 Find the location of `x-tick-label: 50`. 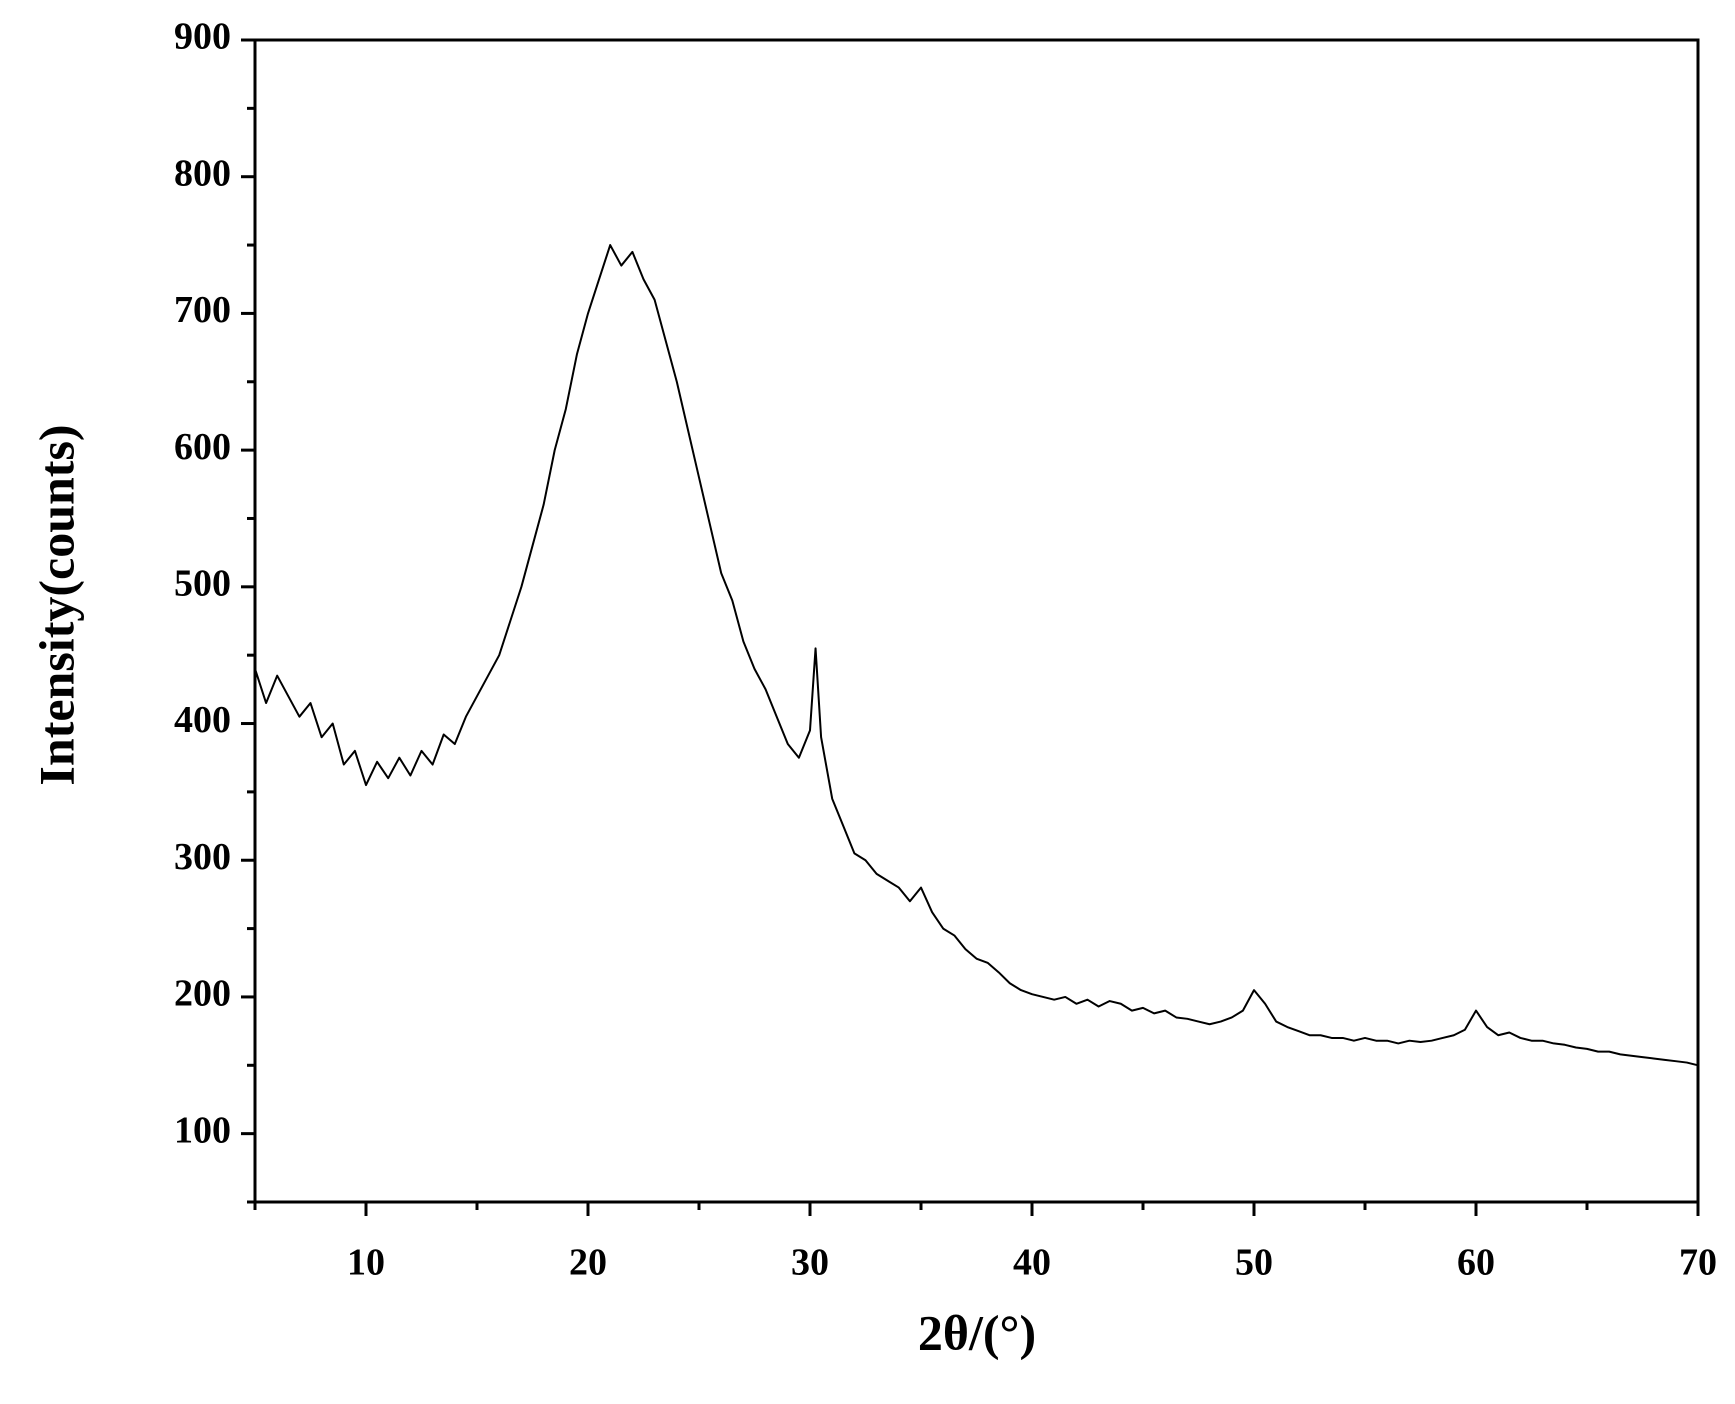

x-tick-label: 50 is located at coordinates (1254, 1263).